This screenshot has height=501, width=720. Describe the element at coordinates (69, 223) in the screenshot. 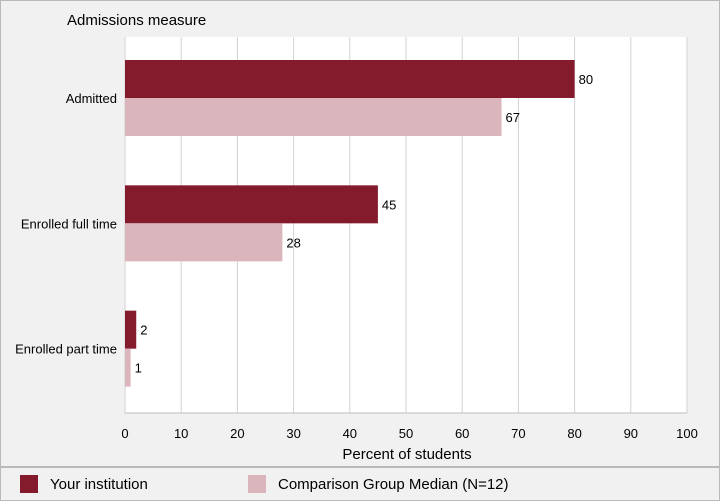

I see `category-label: Enrolled full time` at that location.